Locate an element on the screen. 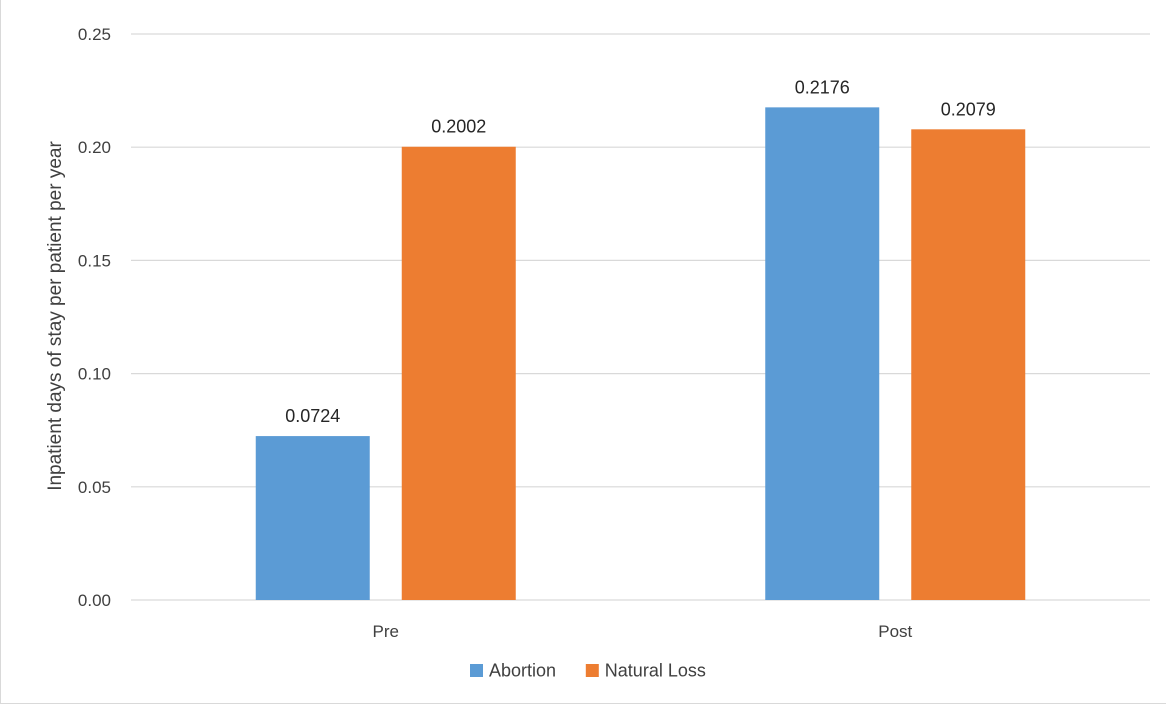  y-tick-label: 0.20 is located at coordinates (94, 147).